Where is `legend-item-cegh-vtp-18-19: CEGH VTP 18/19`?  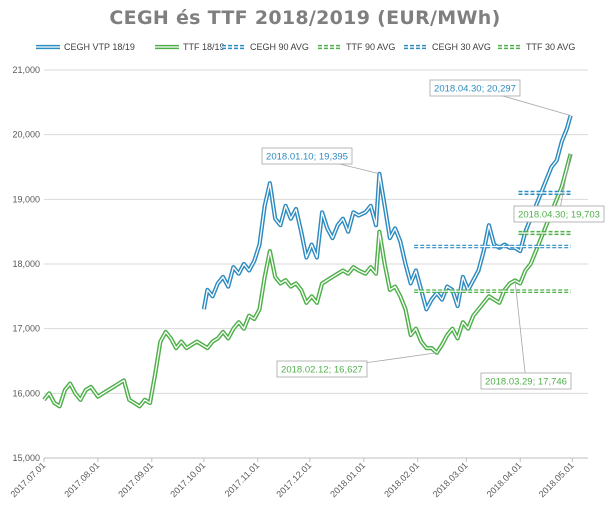 legend-item-cegh-vtp-18-19: CEGH VTP 18/19 is located at coordinates (85, 47).